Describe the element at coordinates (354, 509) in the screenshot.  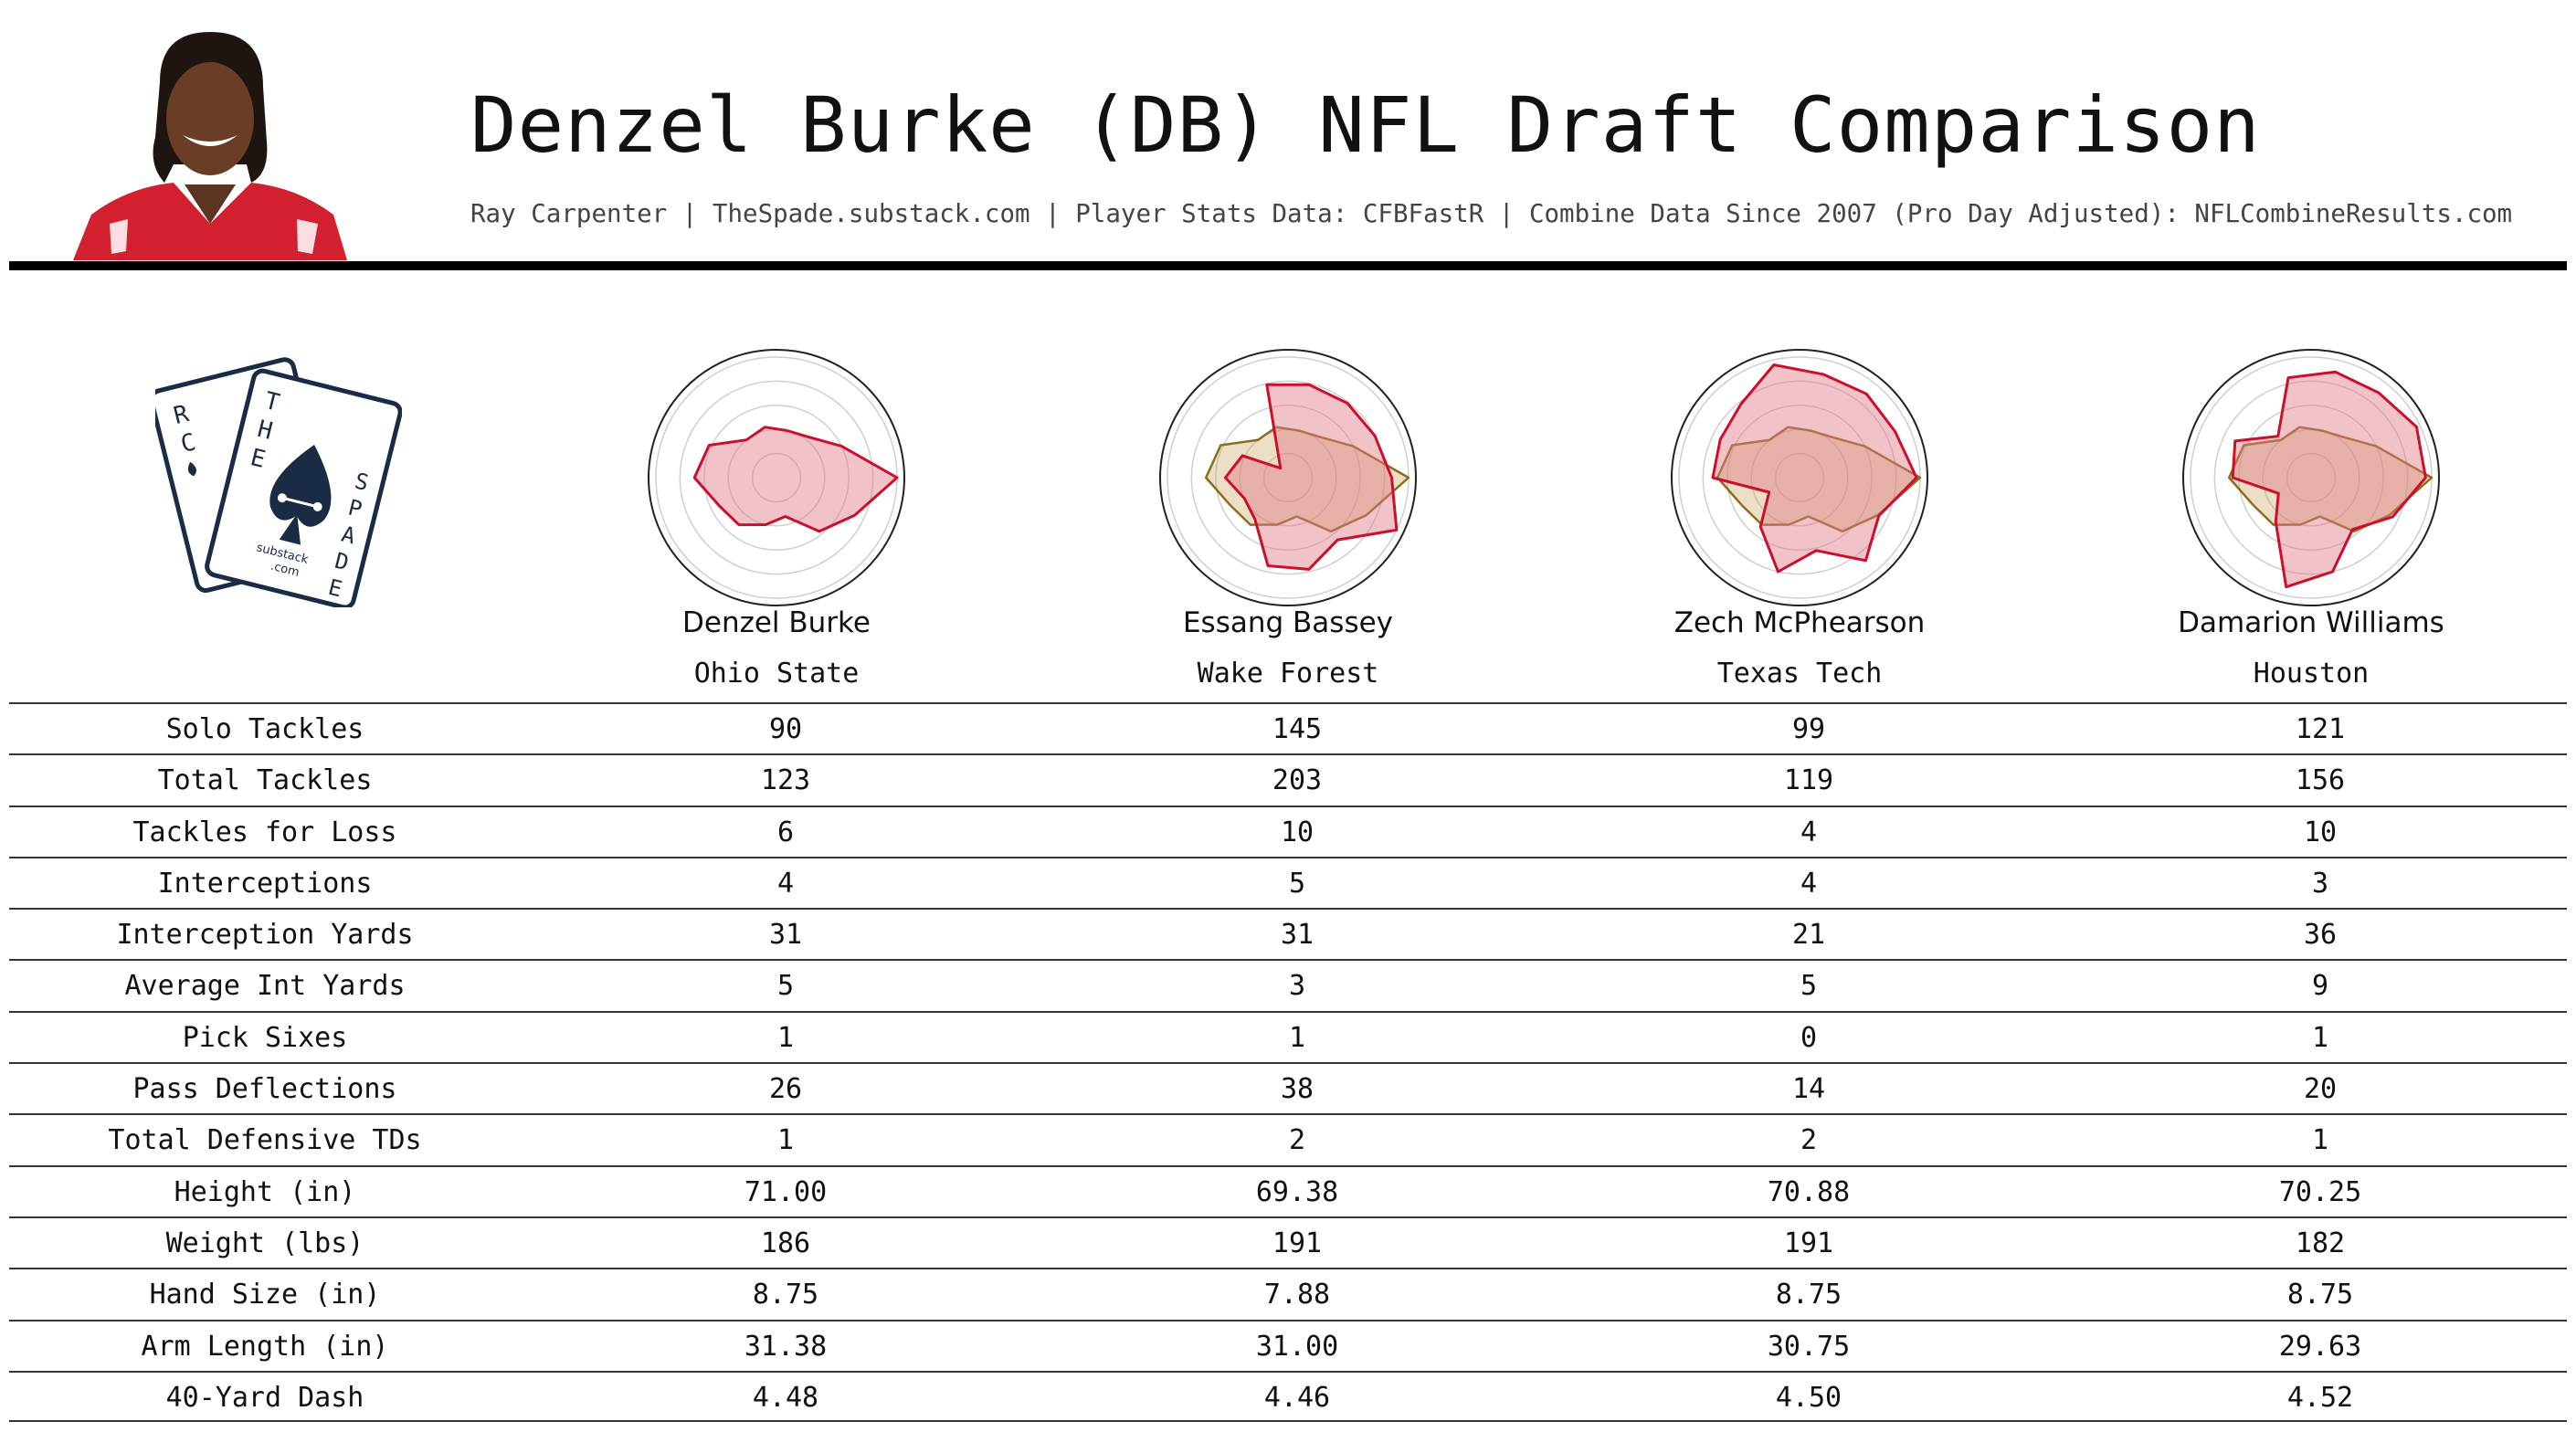
I see `logo-letter: P` at that location.